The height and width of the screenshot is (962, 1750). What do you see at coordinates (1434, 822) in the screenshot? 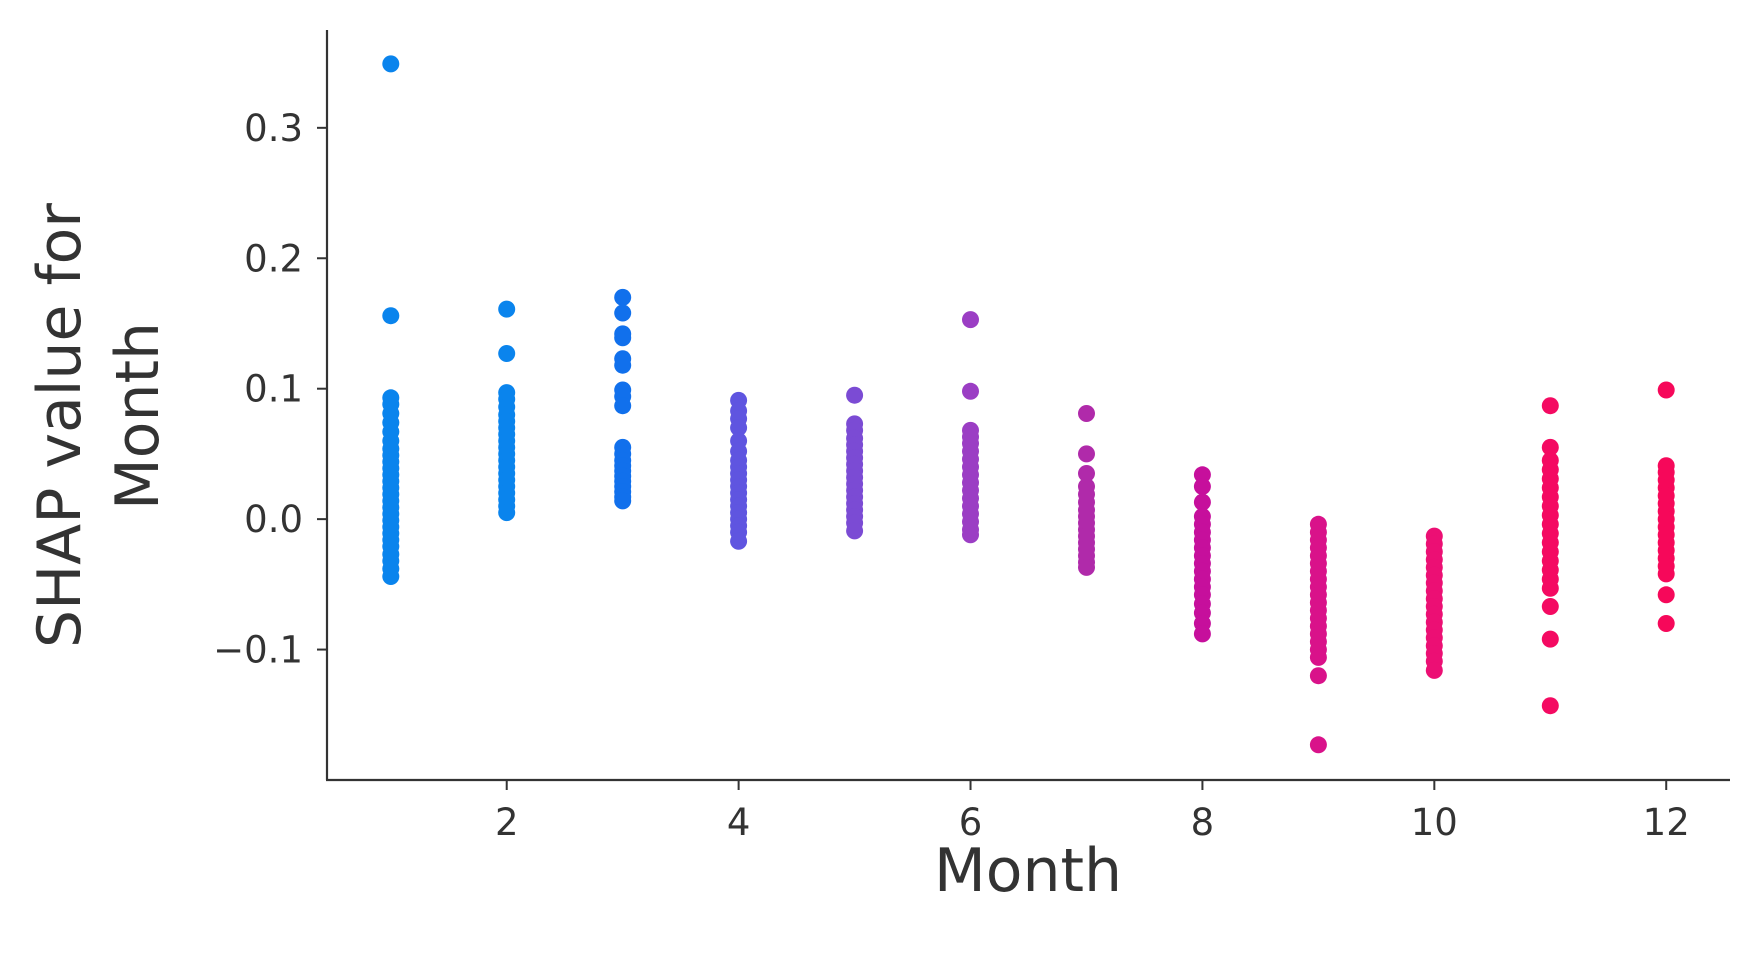
I see `x-tick-label: 10` at bounding box center [1434, 822].